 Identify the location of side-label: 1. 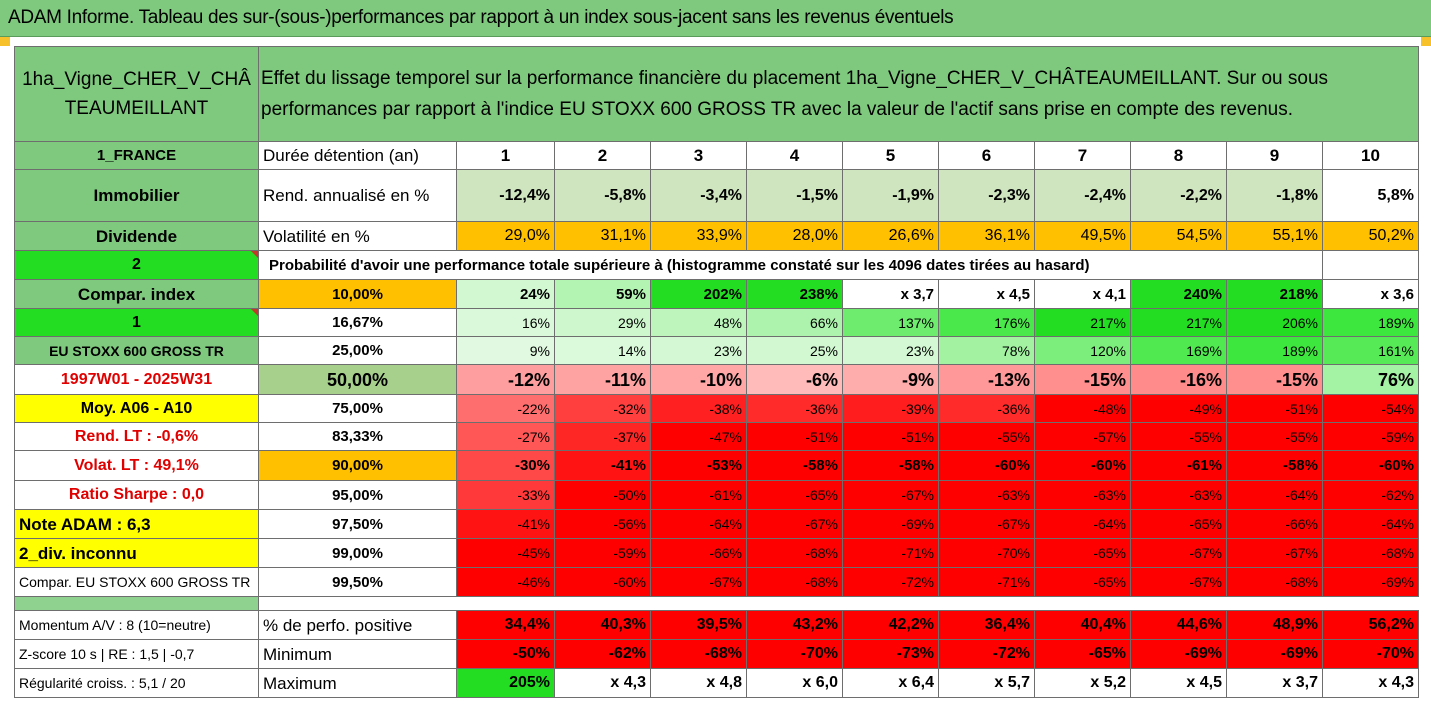
(136, 322).